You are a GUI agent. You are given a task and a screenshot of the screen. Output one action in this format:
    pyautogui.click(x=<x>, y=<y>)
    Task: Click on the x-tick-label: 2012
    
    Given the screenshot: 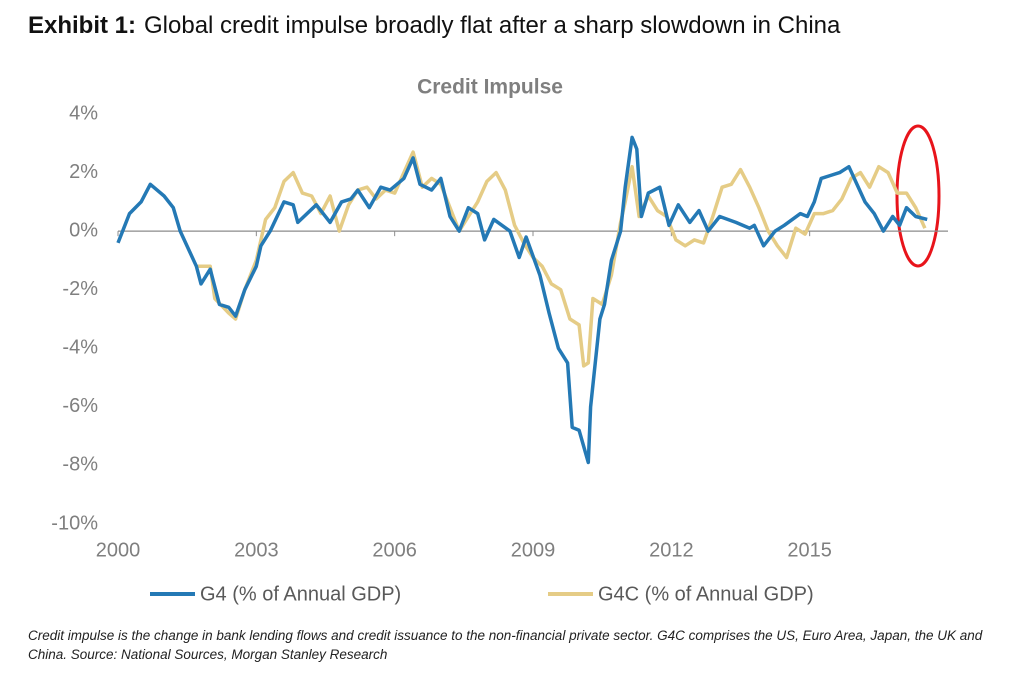 What is the action you would take?
    pyautogui.click(x=671, y=550)
    